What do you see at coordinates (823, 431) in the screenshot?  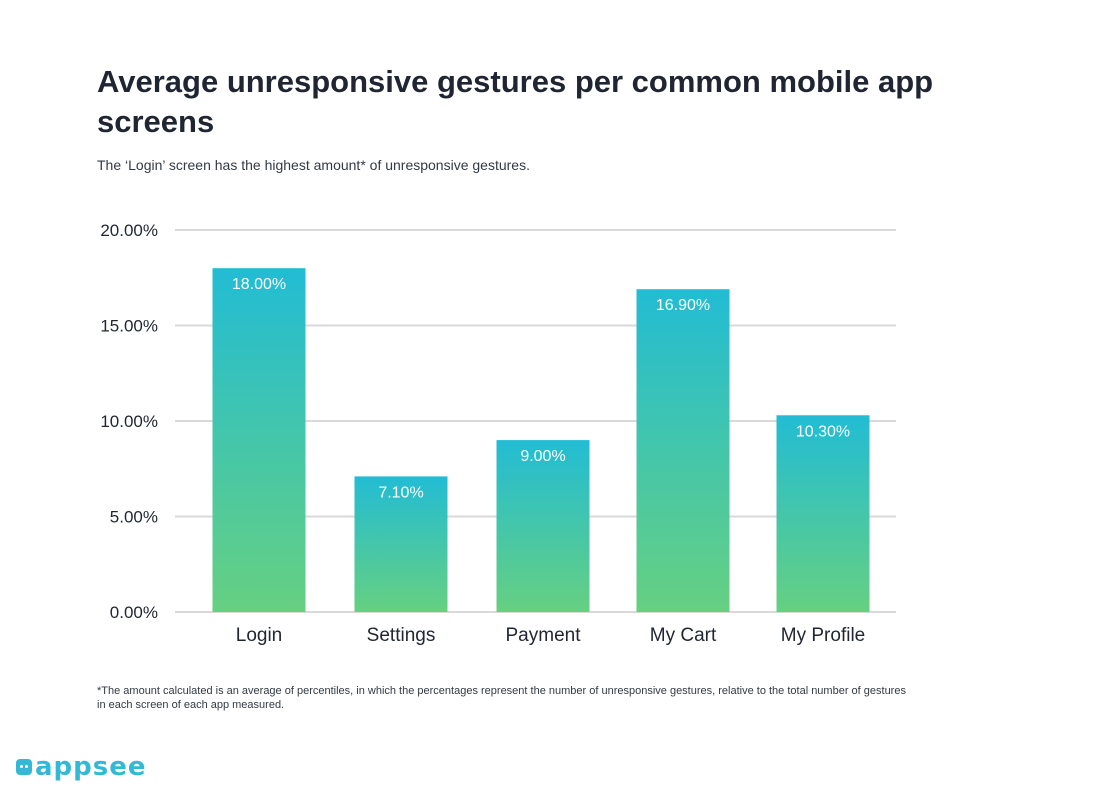 I see `data-label: 10.30%` at bounding box center [823, 431].